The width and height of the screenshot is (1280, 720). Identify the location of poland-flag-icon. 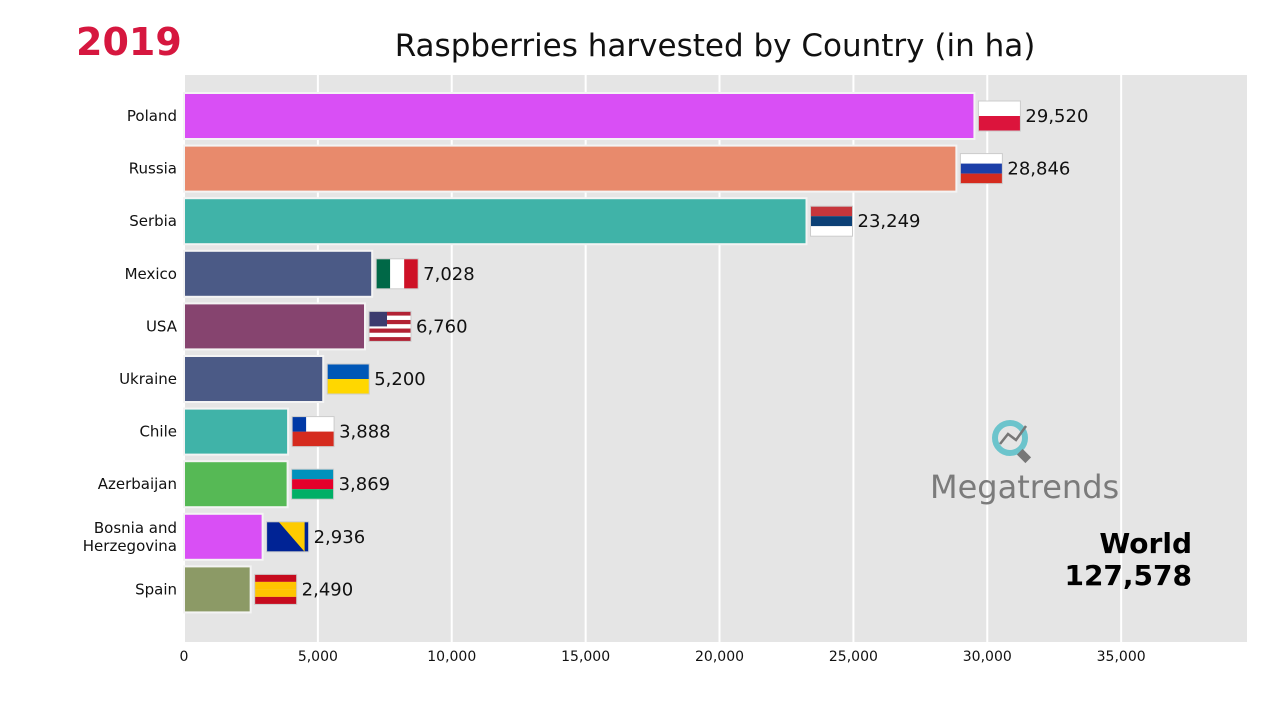
(999, 116).